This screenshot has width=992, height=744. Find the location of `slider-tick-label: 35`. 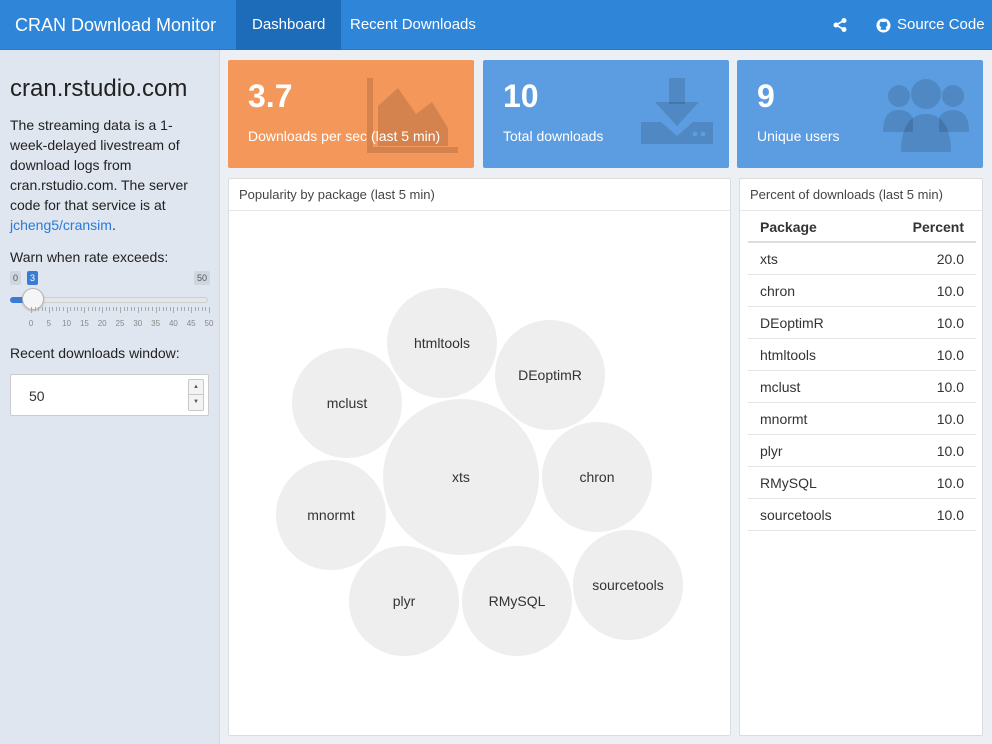

slider-tick-label: 35 is located at coordinates (156, 323).